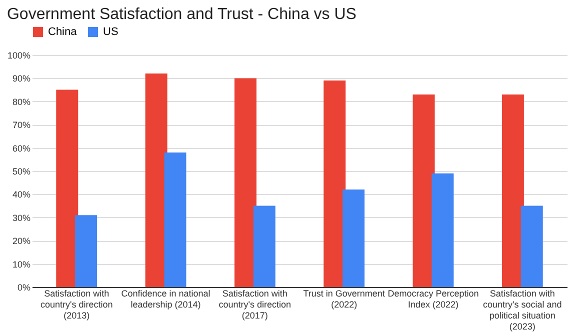 The width and height of the screenshot is (577, 335). Describe the element at coordinates (181, 14) in the screenshot. I see `chart-title: Government Satisfaction and Trust - China vs US` at that location.